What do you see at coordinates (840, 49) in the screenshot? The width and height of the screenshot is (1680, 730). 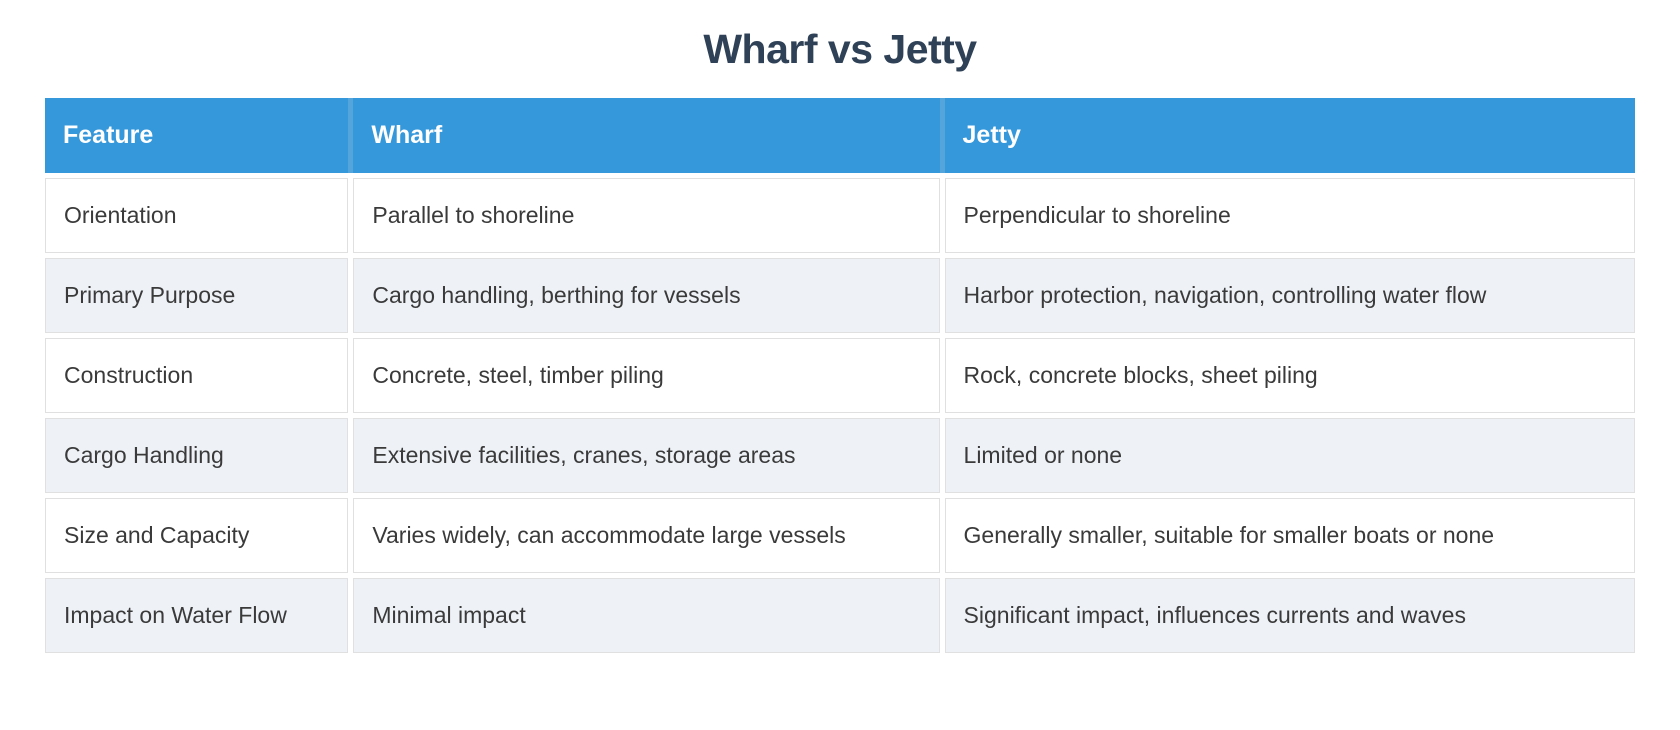 I see `page-title: Wharf vs Jetty` at bounding box center [840, 49].